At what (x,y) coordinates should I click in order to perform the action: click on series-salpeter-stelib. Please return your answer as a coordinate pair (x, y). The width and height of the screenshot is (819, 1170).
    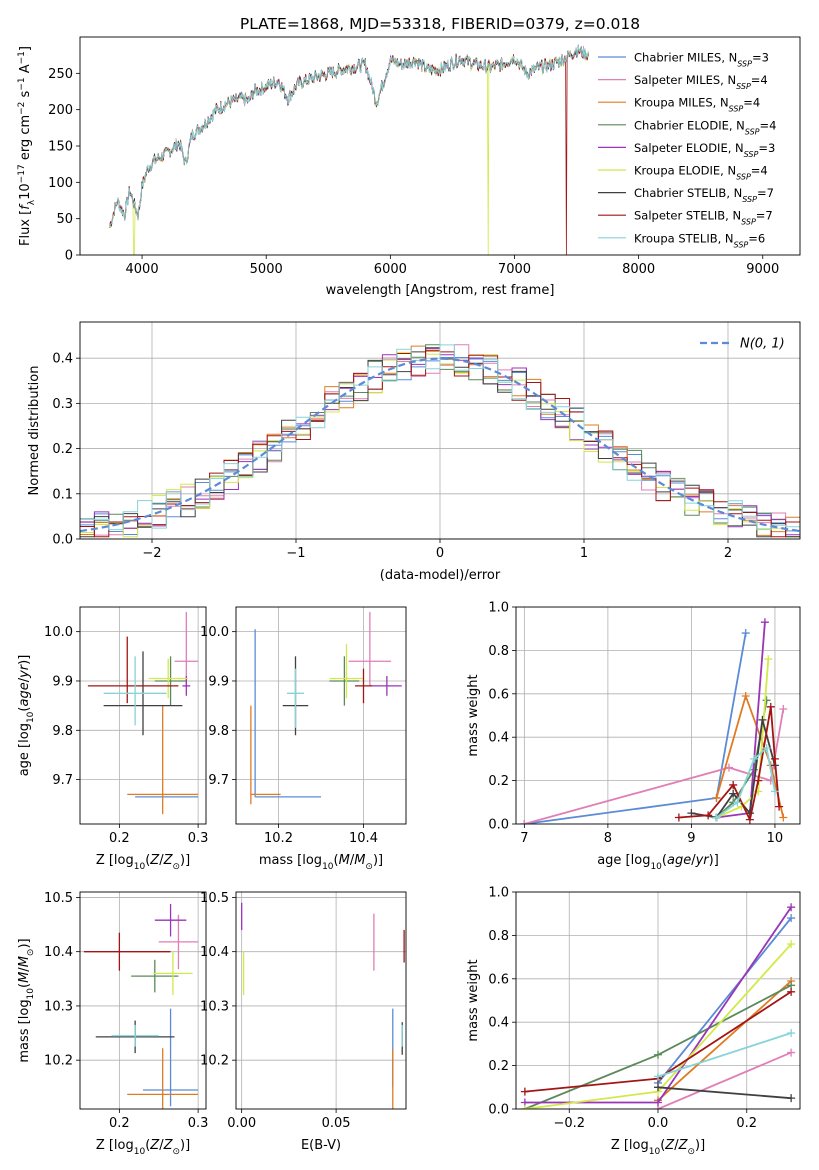
    Looking at the image, I should click on (729, 763).